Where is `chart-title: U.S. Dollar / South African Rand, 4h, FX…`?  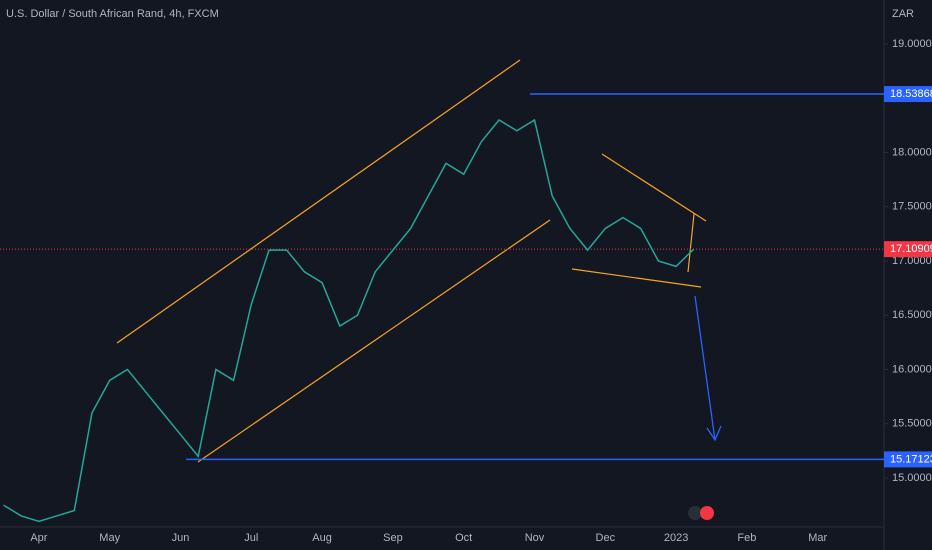 chart-title: U.S. Dollar / South African Rand, 4h, FX… is located at coordinates (112, 14).